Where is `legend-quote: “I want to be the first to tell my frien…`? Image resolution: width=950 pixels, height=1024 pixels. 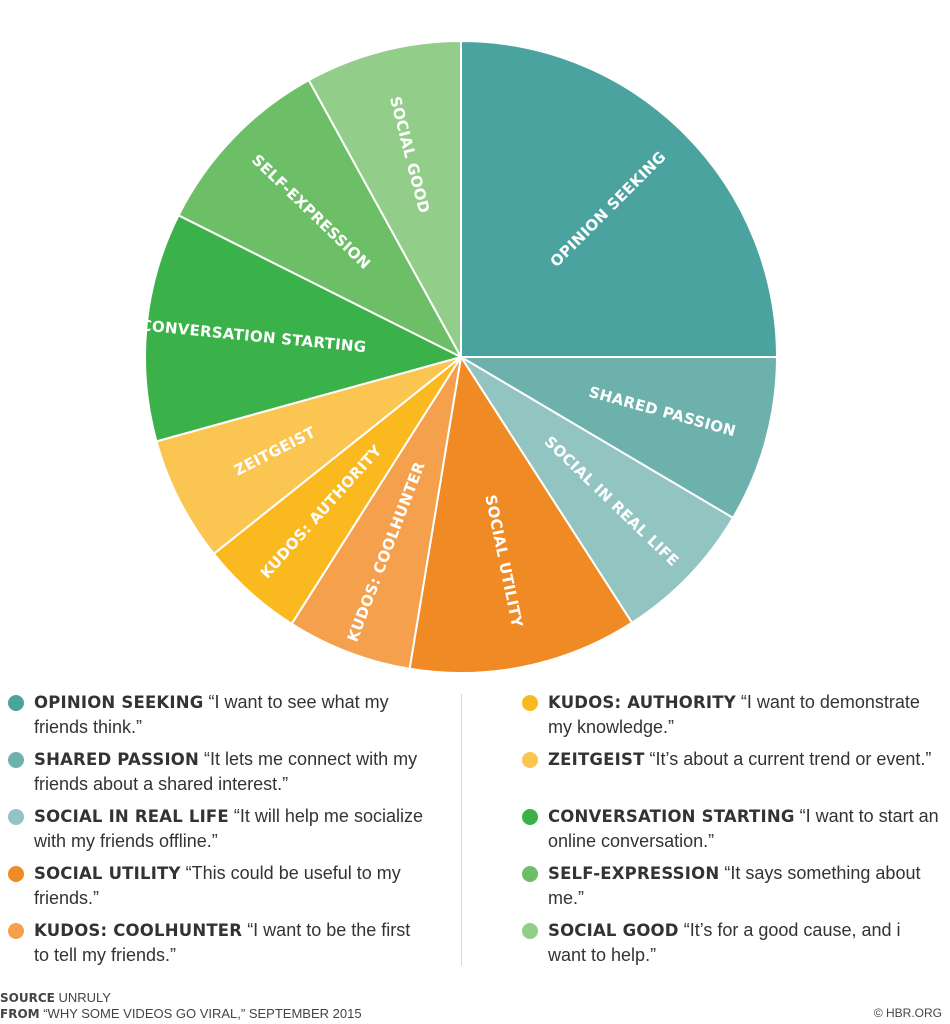 legend-quote: “I want to be the first to tell my frien… is located at coordinates (222, 942).